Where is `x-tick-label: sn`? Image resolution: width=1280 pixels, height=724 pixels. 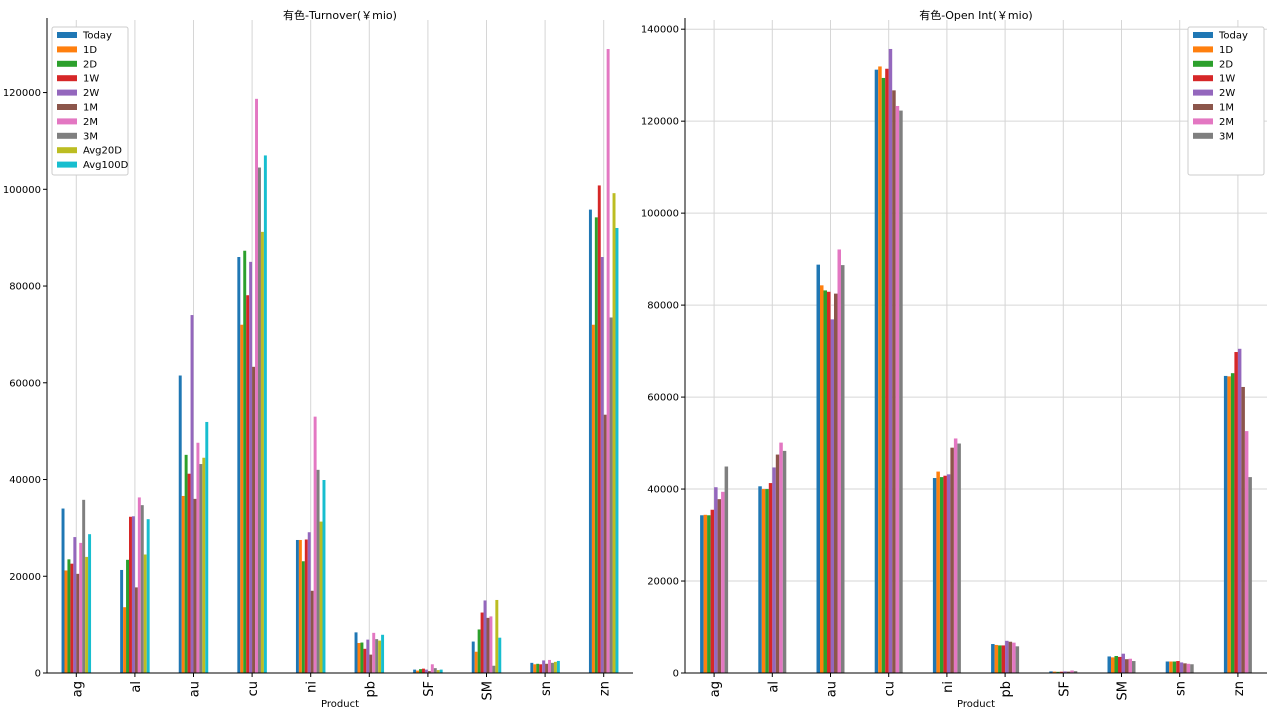 x-tick-label: sn is located at coordinates (1181, 688).